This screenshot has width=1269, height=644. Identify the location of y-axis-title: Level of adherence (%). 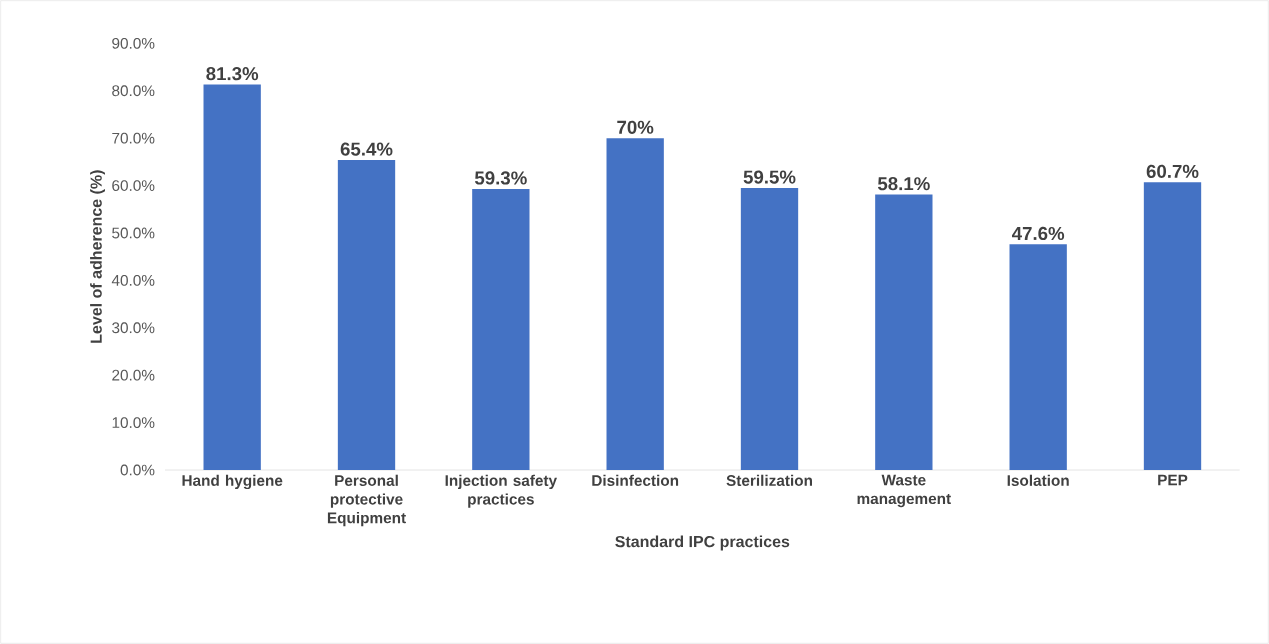
(97, 256).